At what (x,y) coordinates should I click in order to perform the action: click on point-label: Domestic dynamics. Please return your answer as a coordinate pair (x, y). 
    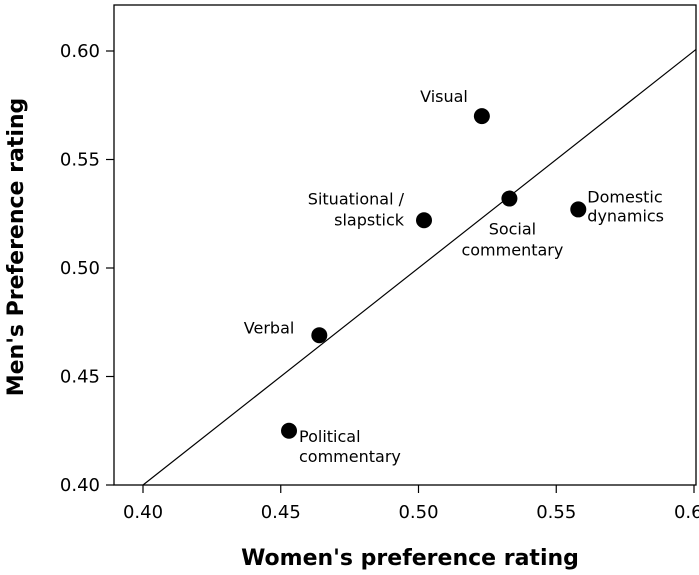
    Looking at the image, I should click on (625, 206).